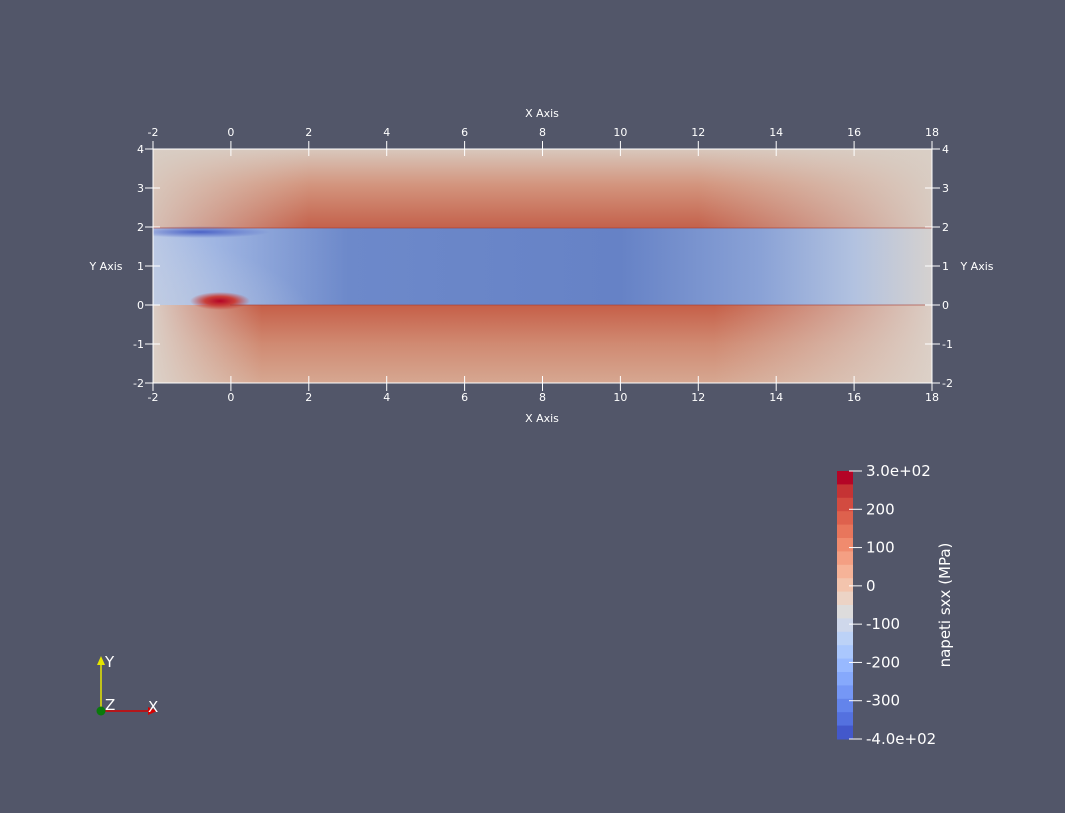  What do you see at coordinates (698, 132) in the screenshot?
I see `x-tick-label-top: 12` at bounding box center [698, 132].